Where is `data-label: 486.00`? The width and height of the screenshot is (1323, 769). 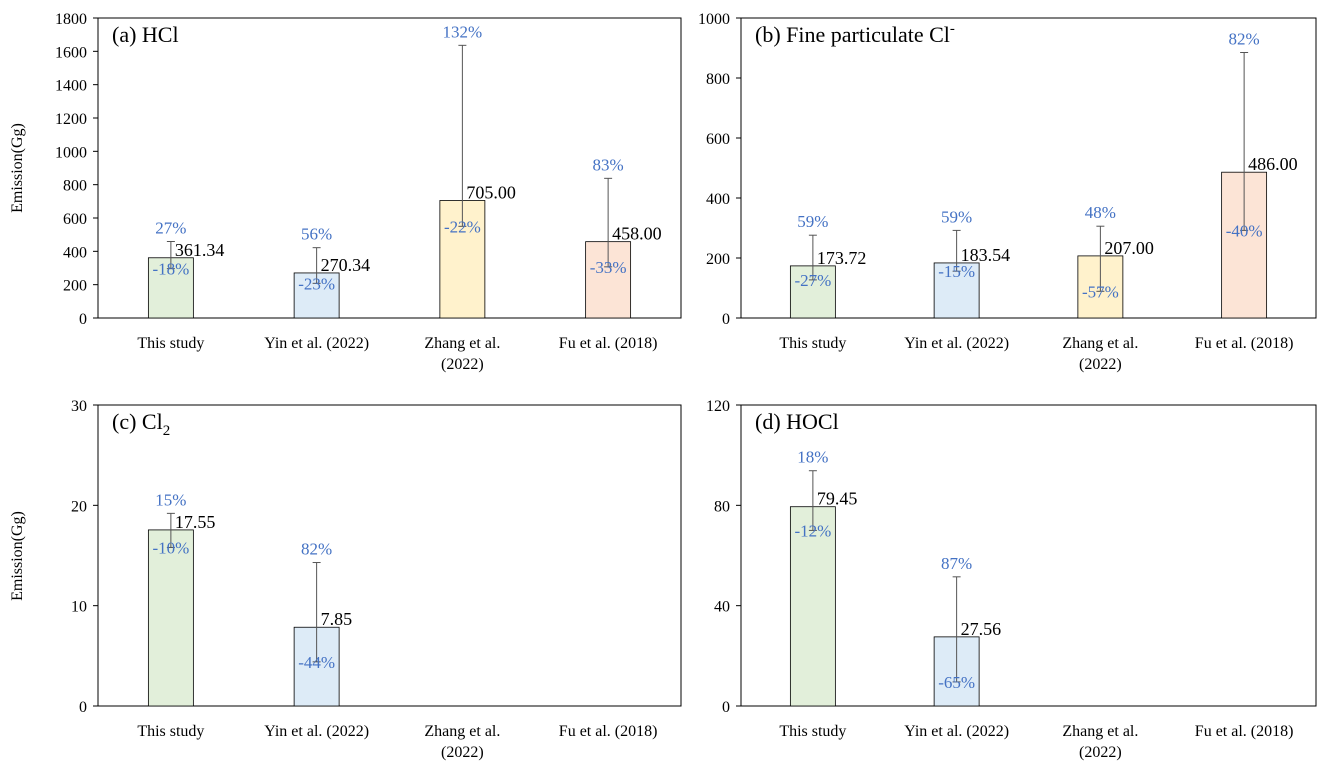 data-label: 486.00 is located at coordinates (1273, 164).